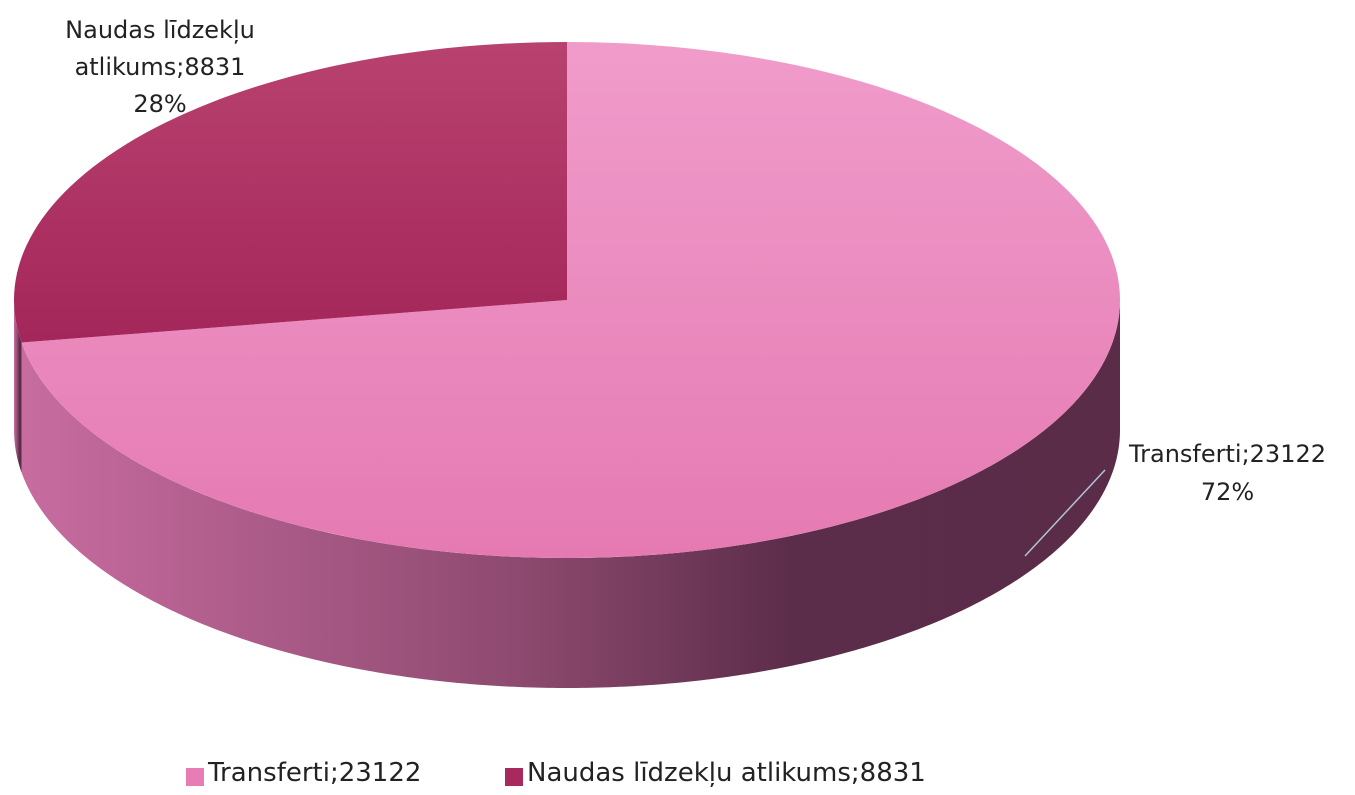 The width and height of the screenshot is (1355, 795). Describe the element at coordinates (1065, 513) in the screenshot. I see `leader-line` at that location.